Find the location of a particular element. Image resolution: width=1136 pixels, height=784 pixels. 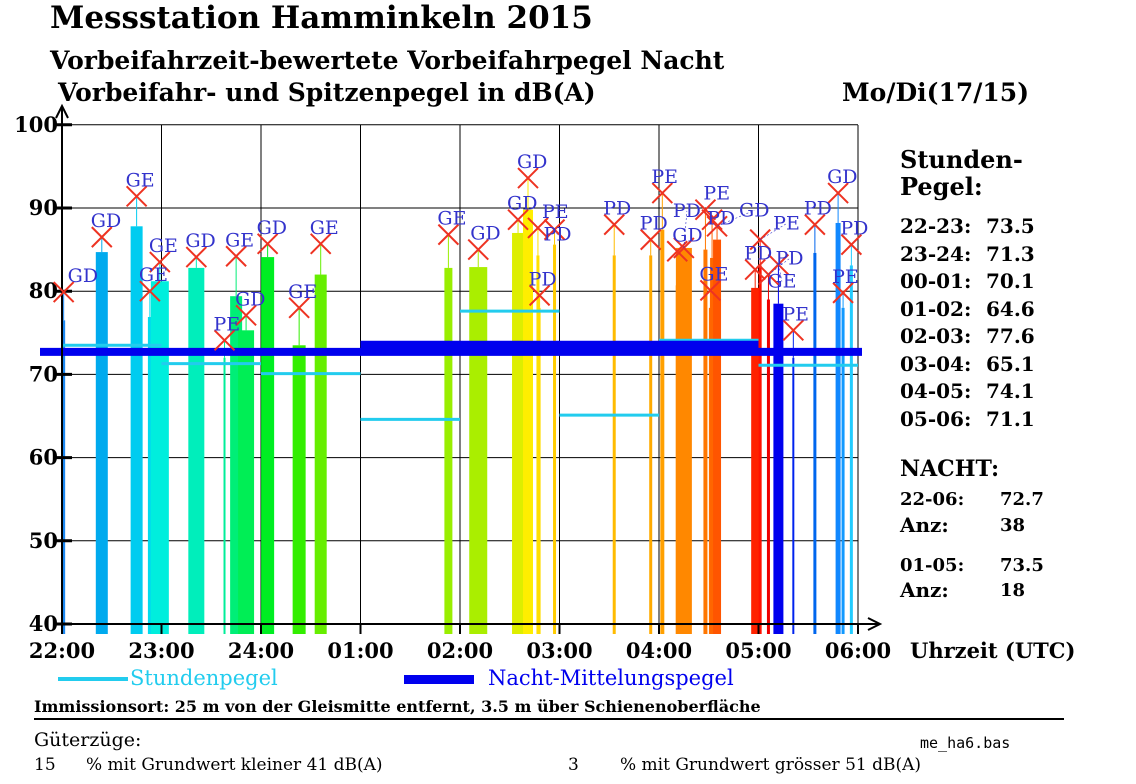

x-axis-label: Uhrzeit (UTC) is located at coordinates (992, 650).